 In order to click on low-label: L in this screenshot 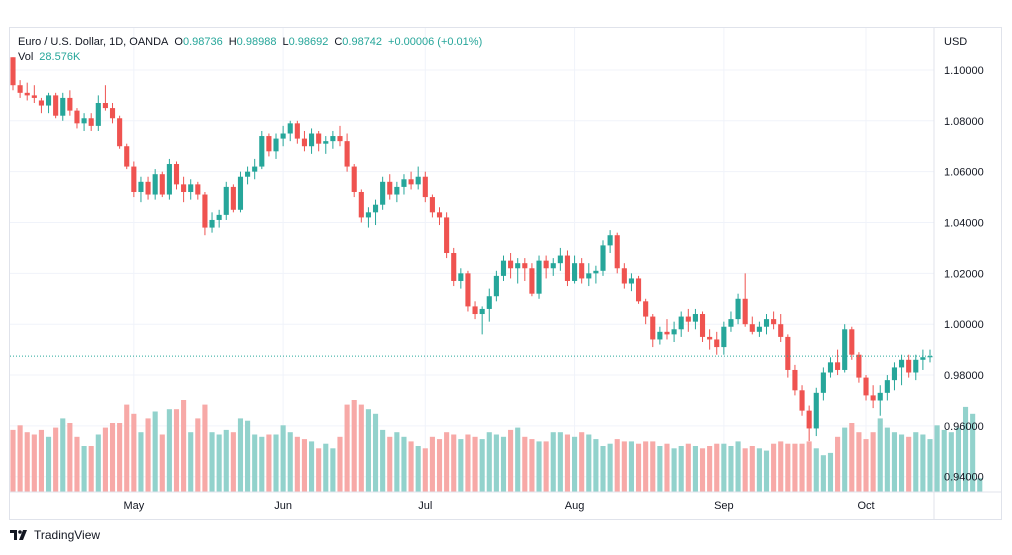, I will do `click(285, 42)`.